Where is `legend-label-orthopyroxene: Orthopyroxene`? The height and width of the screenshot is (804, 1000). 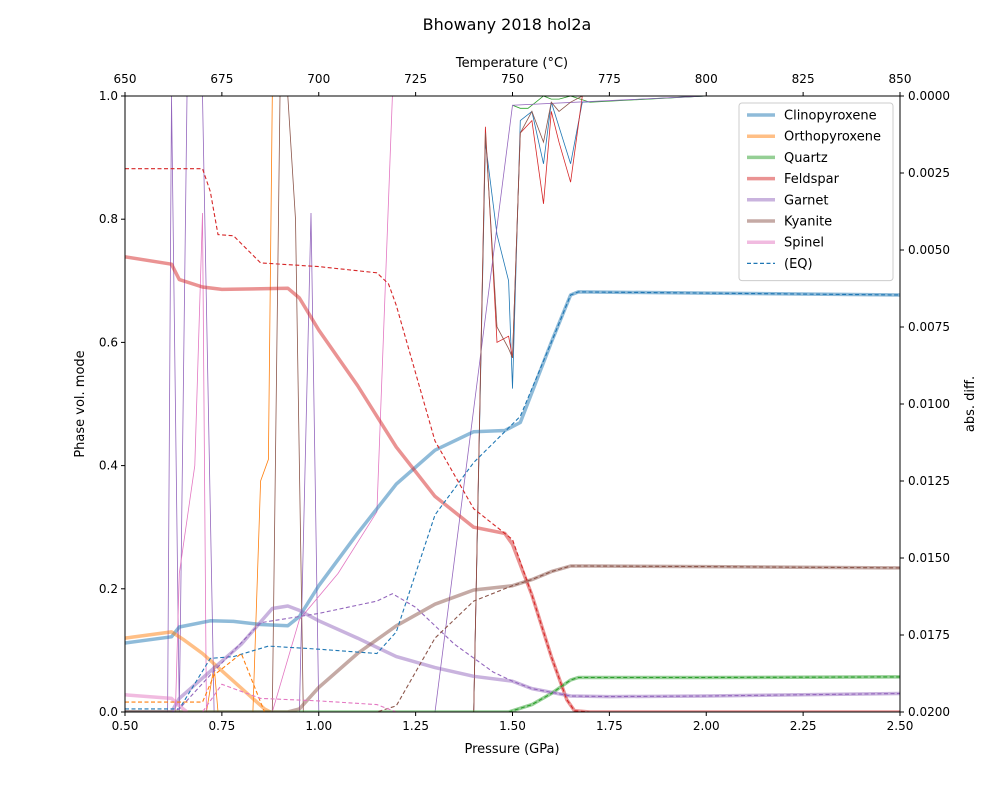
legend-label-orthopyroxene: Orthopyroxene is located at coordinates (832, 137).